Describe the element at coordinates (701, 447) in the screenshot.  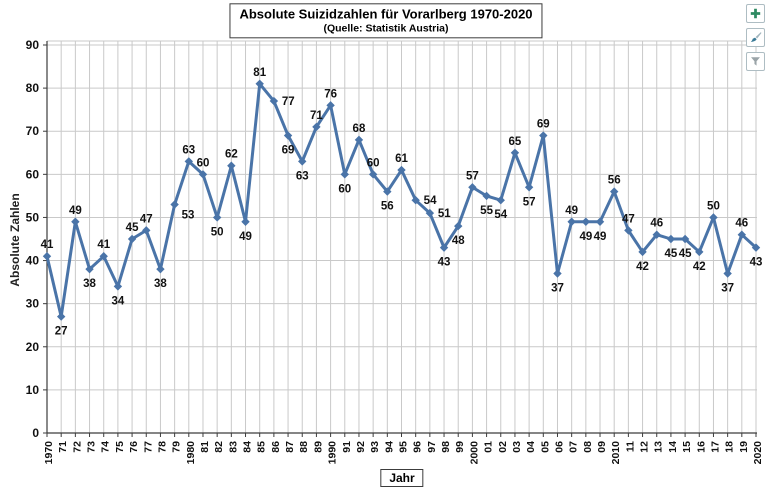
I see `x-tick-label: 16` at that location.